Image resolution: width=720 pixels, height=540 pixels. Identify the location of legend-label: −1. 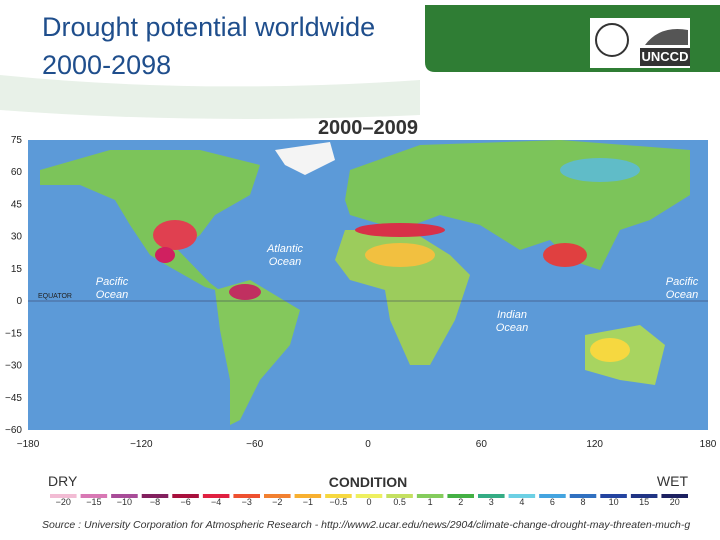
(308, 502).